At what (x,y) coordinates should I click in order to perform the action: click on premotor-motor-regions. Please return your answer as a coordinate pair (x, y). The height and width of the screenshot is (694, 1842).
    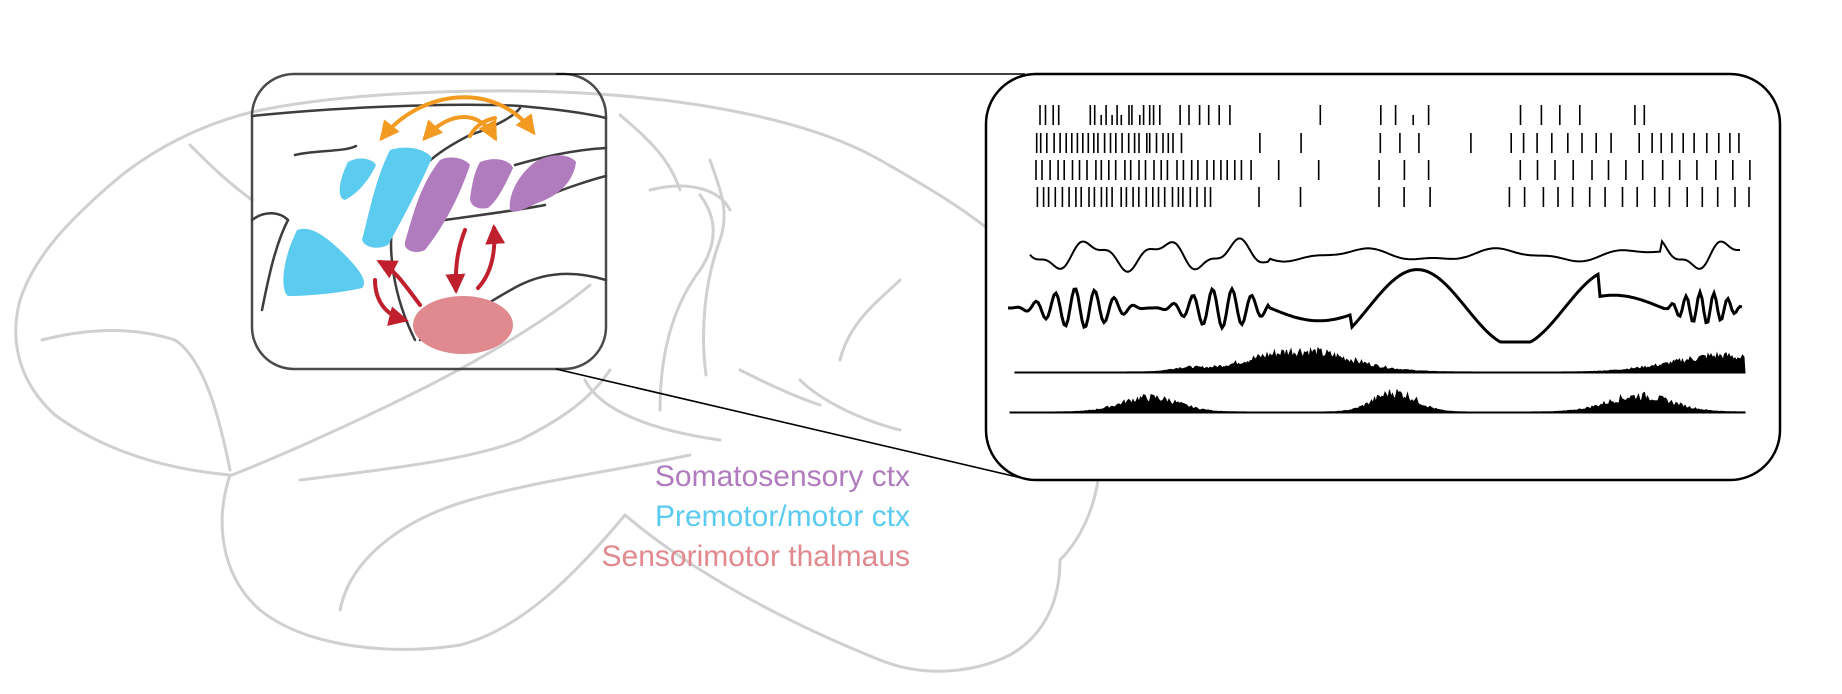
    Looking at the image, I should click on (357, 221).